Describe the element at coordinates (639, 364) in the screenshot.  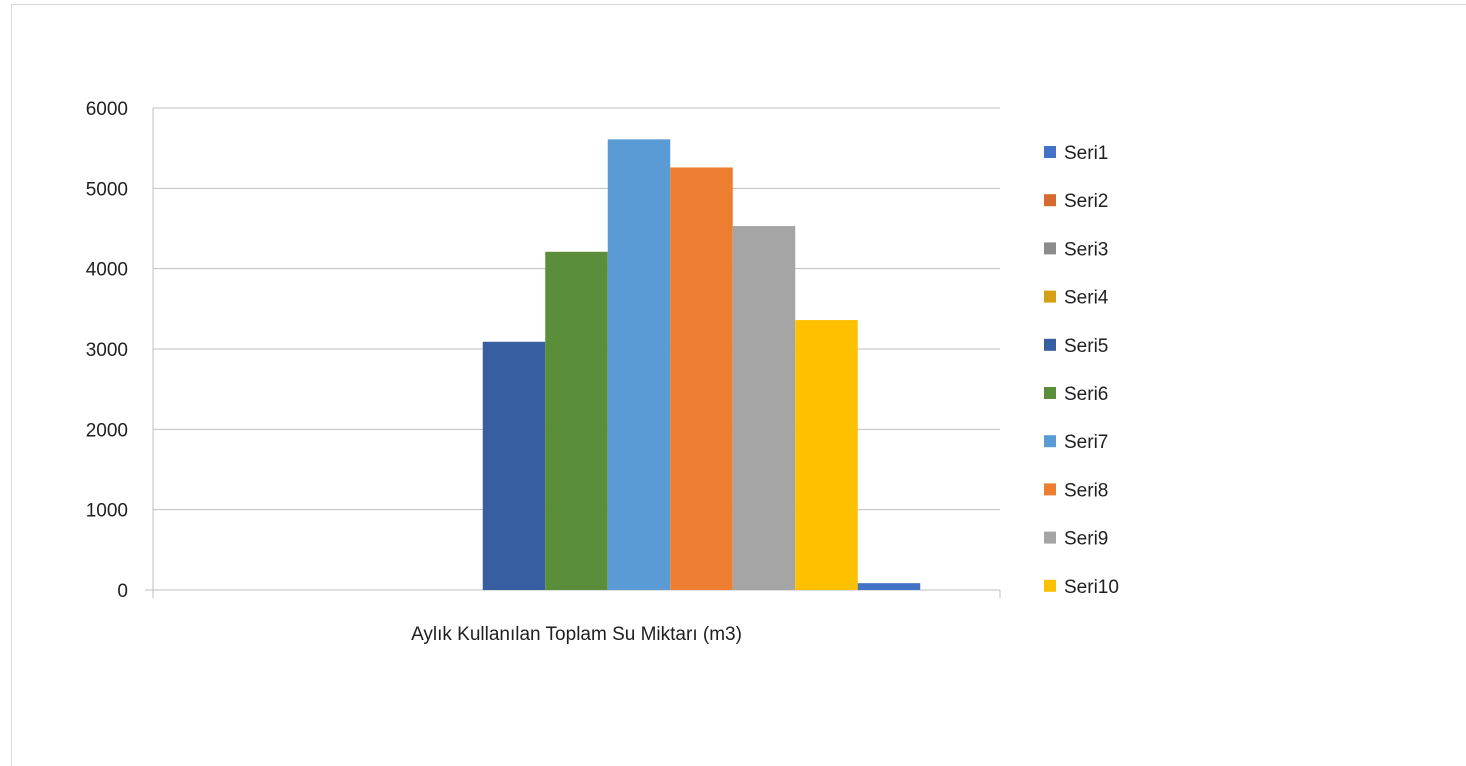
I see `bar-seri7` at that location.